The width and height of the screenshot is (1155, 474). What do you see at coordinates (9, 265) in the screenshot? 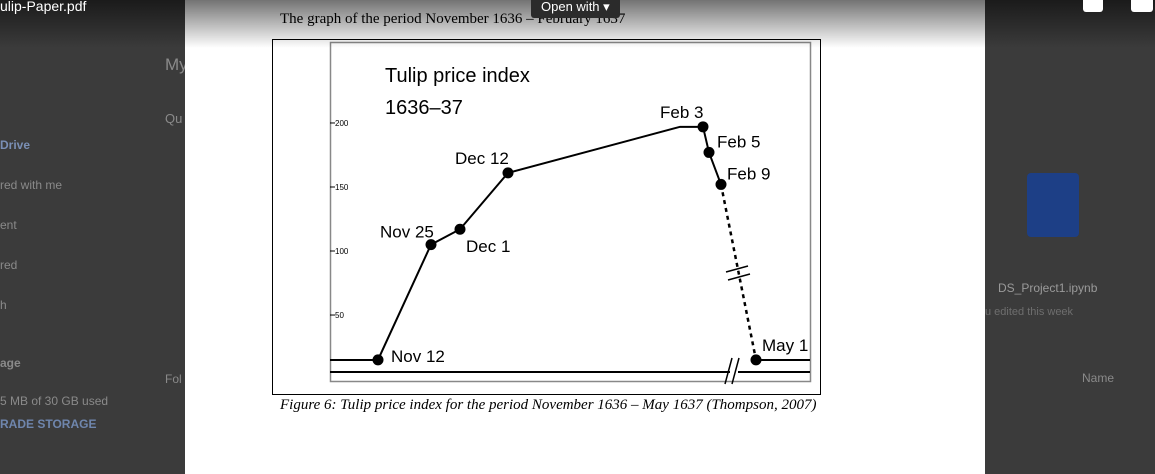
I see `nav-item: red` at bounding box center [9, 265].